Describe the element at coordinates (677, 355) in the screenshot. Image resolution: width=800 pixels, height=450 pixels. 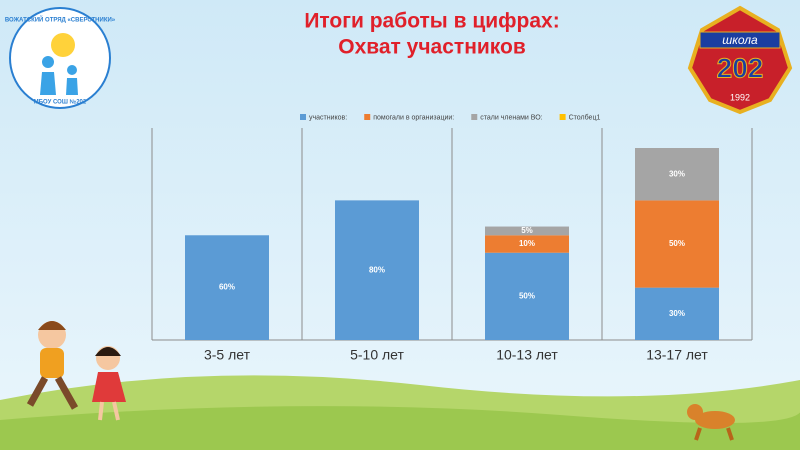
I see `x-tick-label: 13-17 лет` at that location.